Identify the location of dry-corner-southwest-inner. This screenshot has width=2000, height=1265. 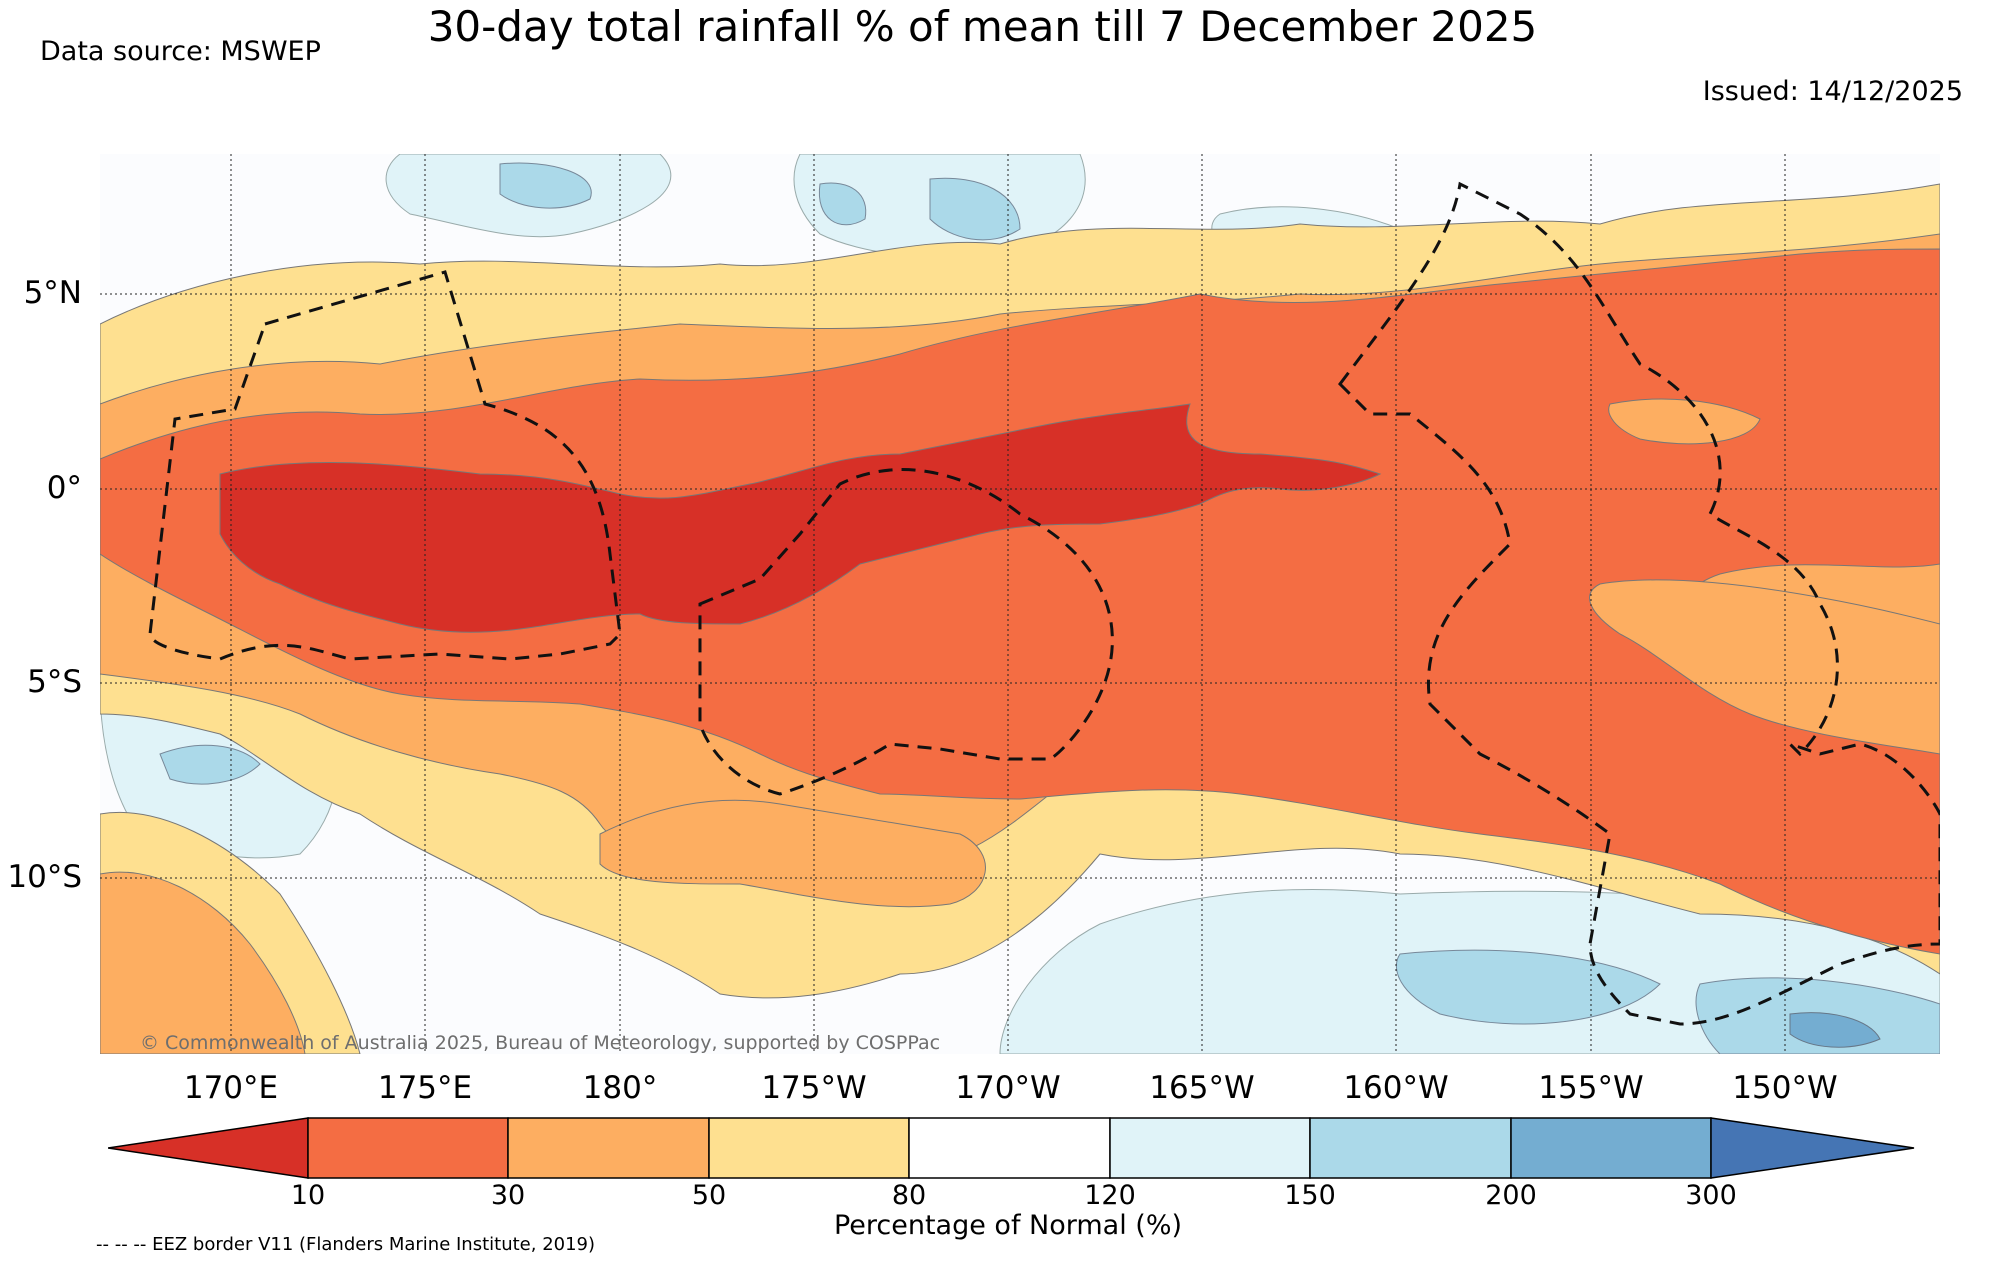
(203, 962).